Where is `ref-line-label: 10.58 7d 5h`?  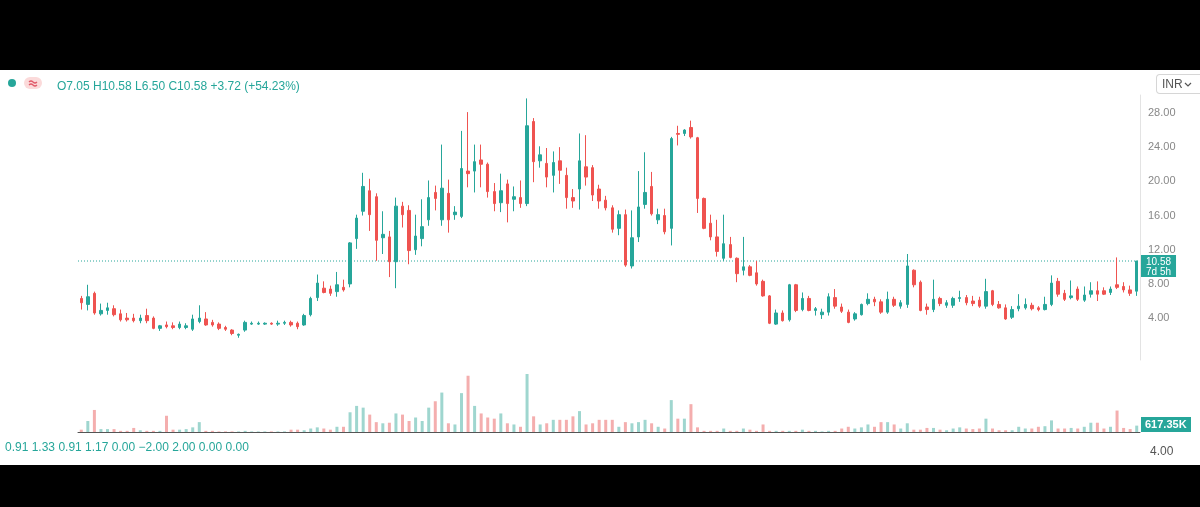
ref-line-label: 10.58 7d 5h is located at coordinates (1159, 266).